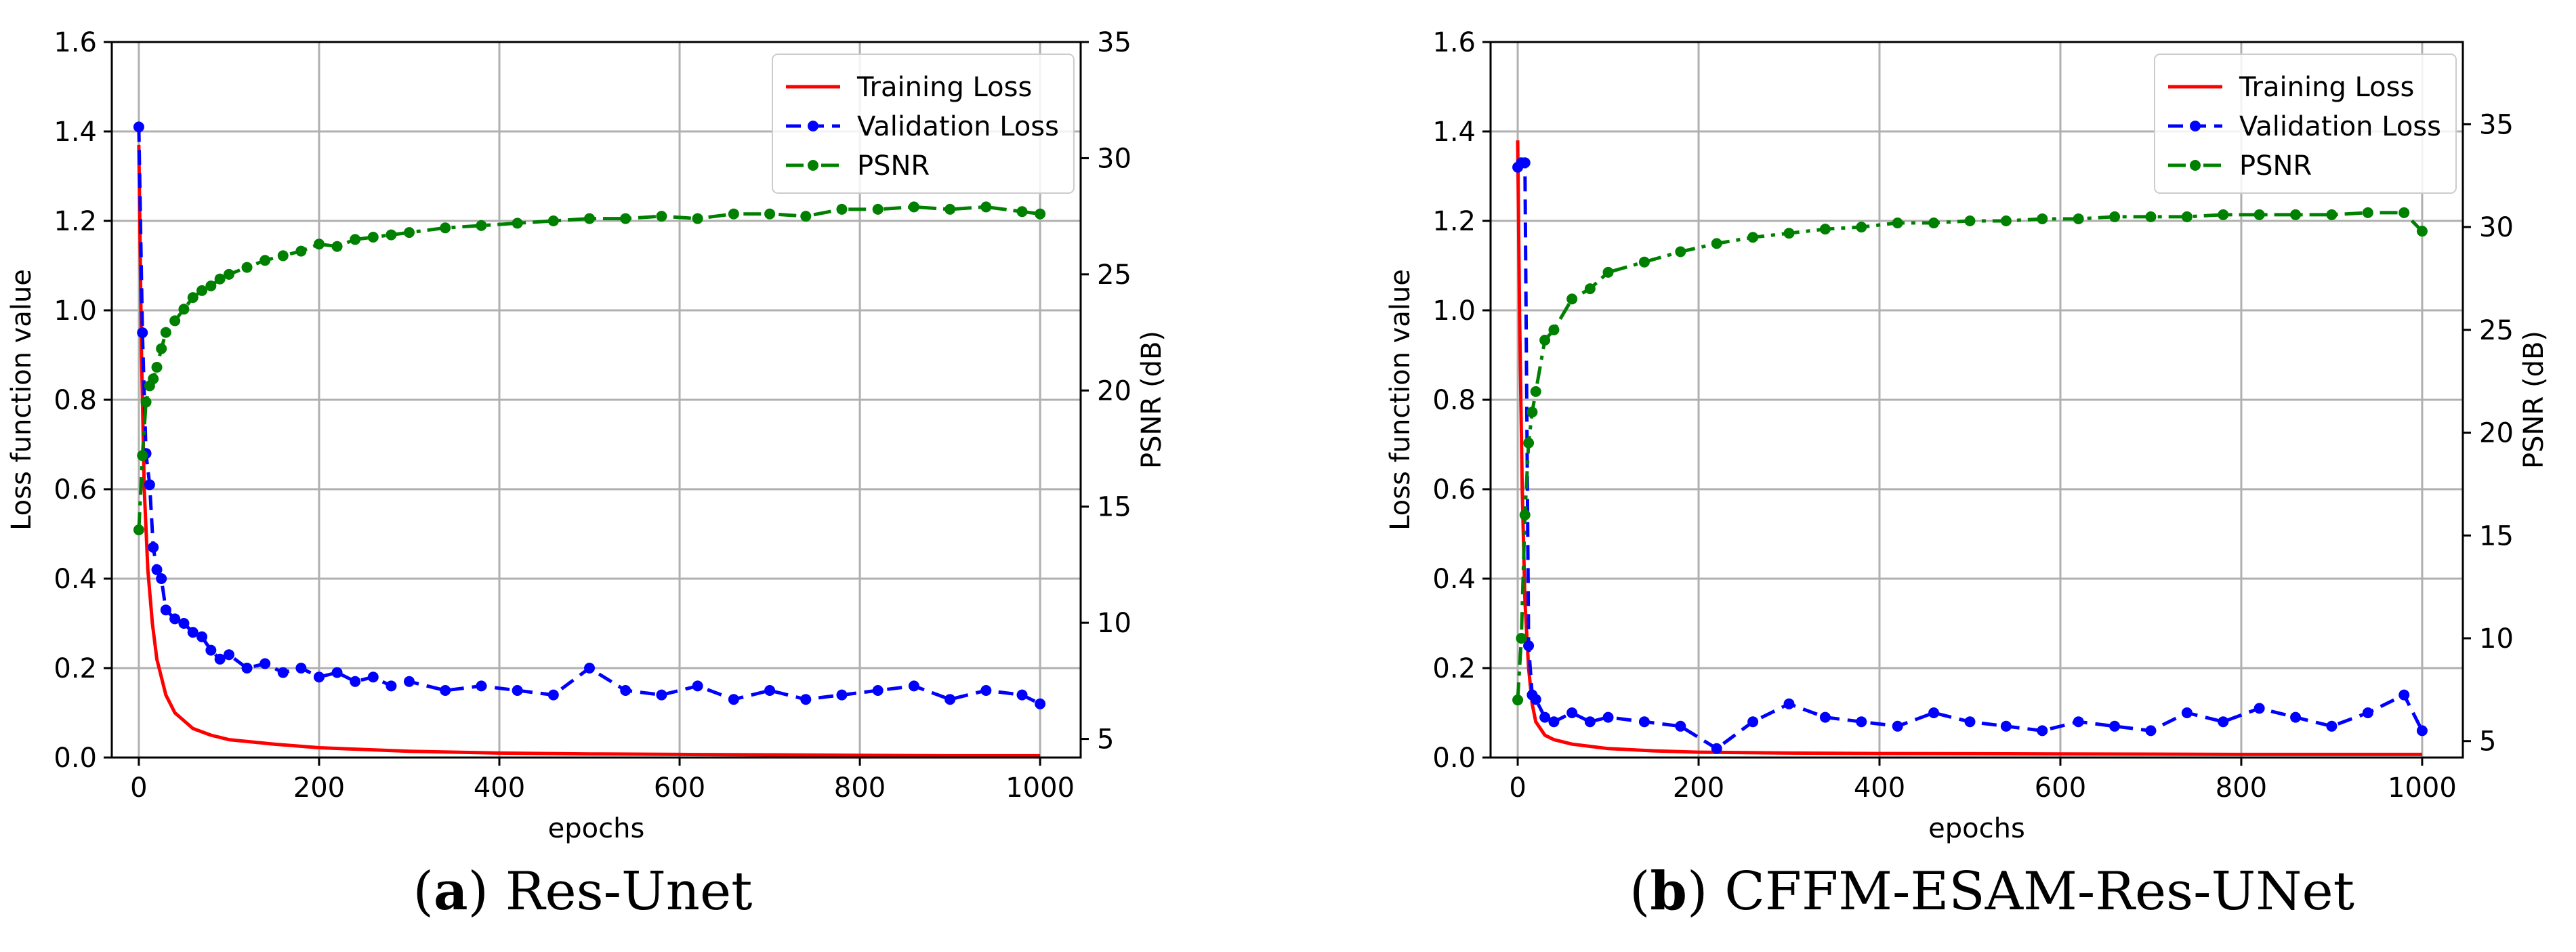  Describe the element at coordinates (679, 788) in the screenshot. I see `x-tick-label: 600` at that location.